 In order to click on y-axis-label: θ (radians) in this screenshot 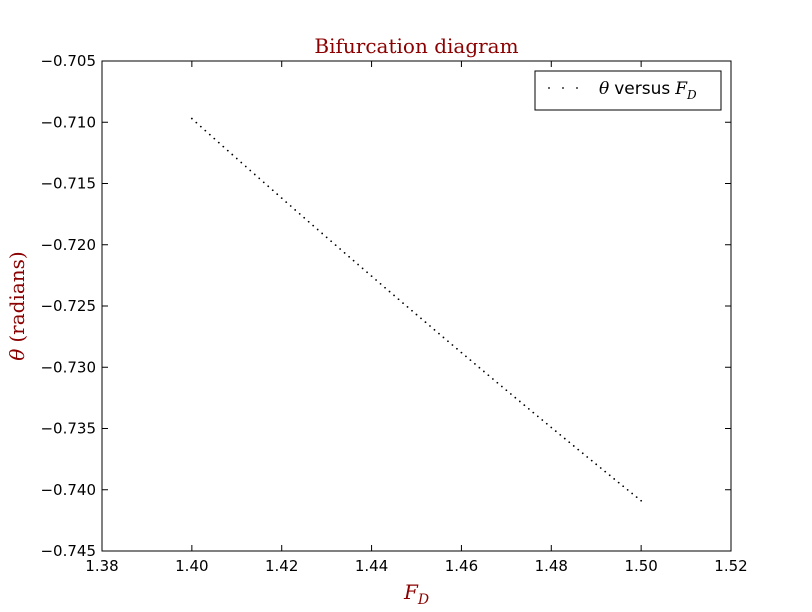, I will do `click(17, 305)`.